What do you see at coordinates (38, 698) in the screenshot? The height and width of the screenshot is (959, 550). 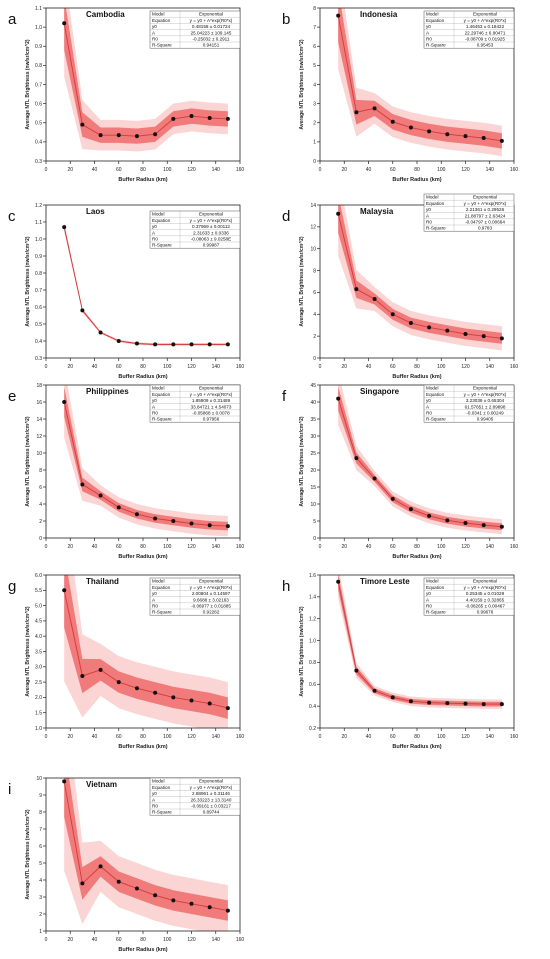 I see `y-tick-label: 2.0` at bounding box center [38, 698].